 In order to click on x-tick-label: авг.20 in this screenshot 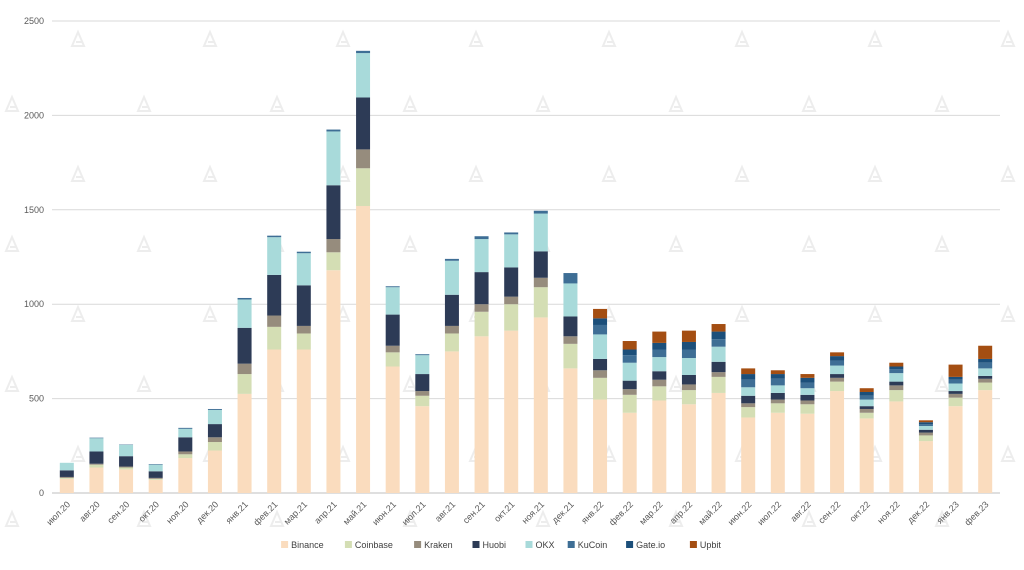, I will do `click(89, 511)`.